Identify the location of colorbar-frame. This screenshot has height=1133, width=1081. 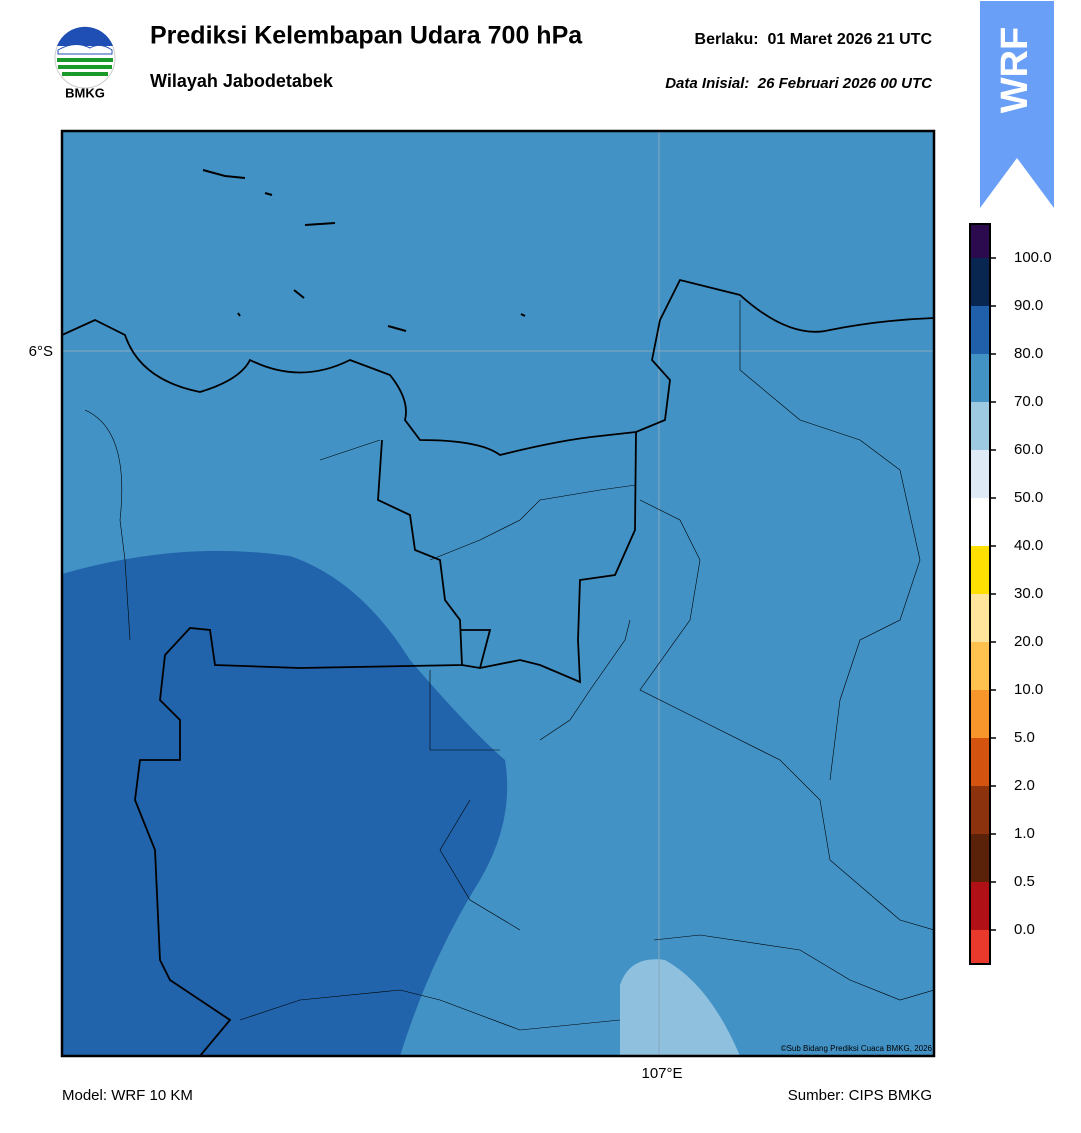
(980, 594).